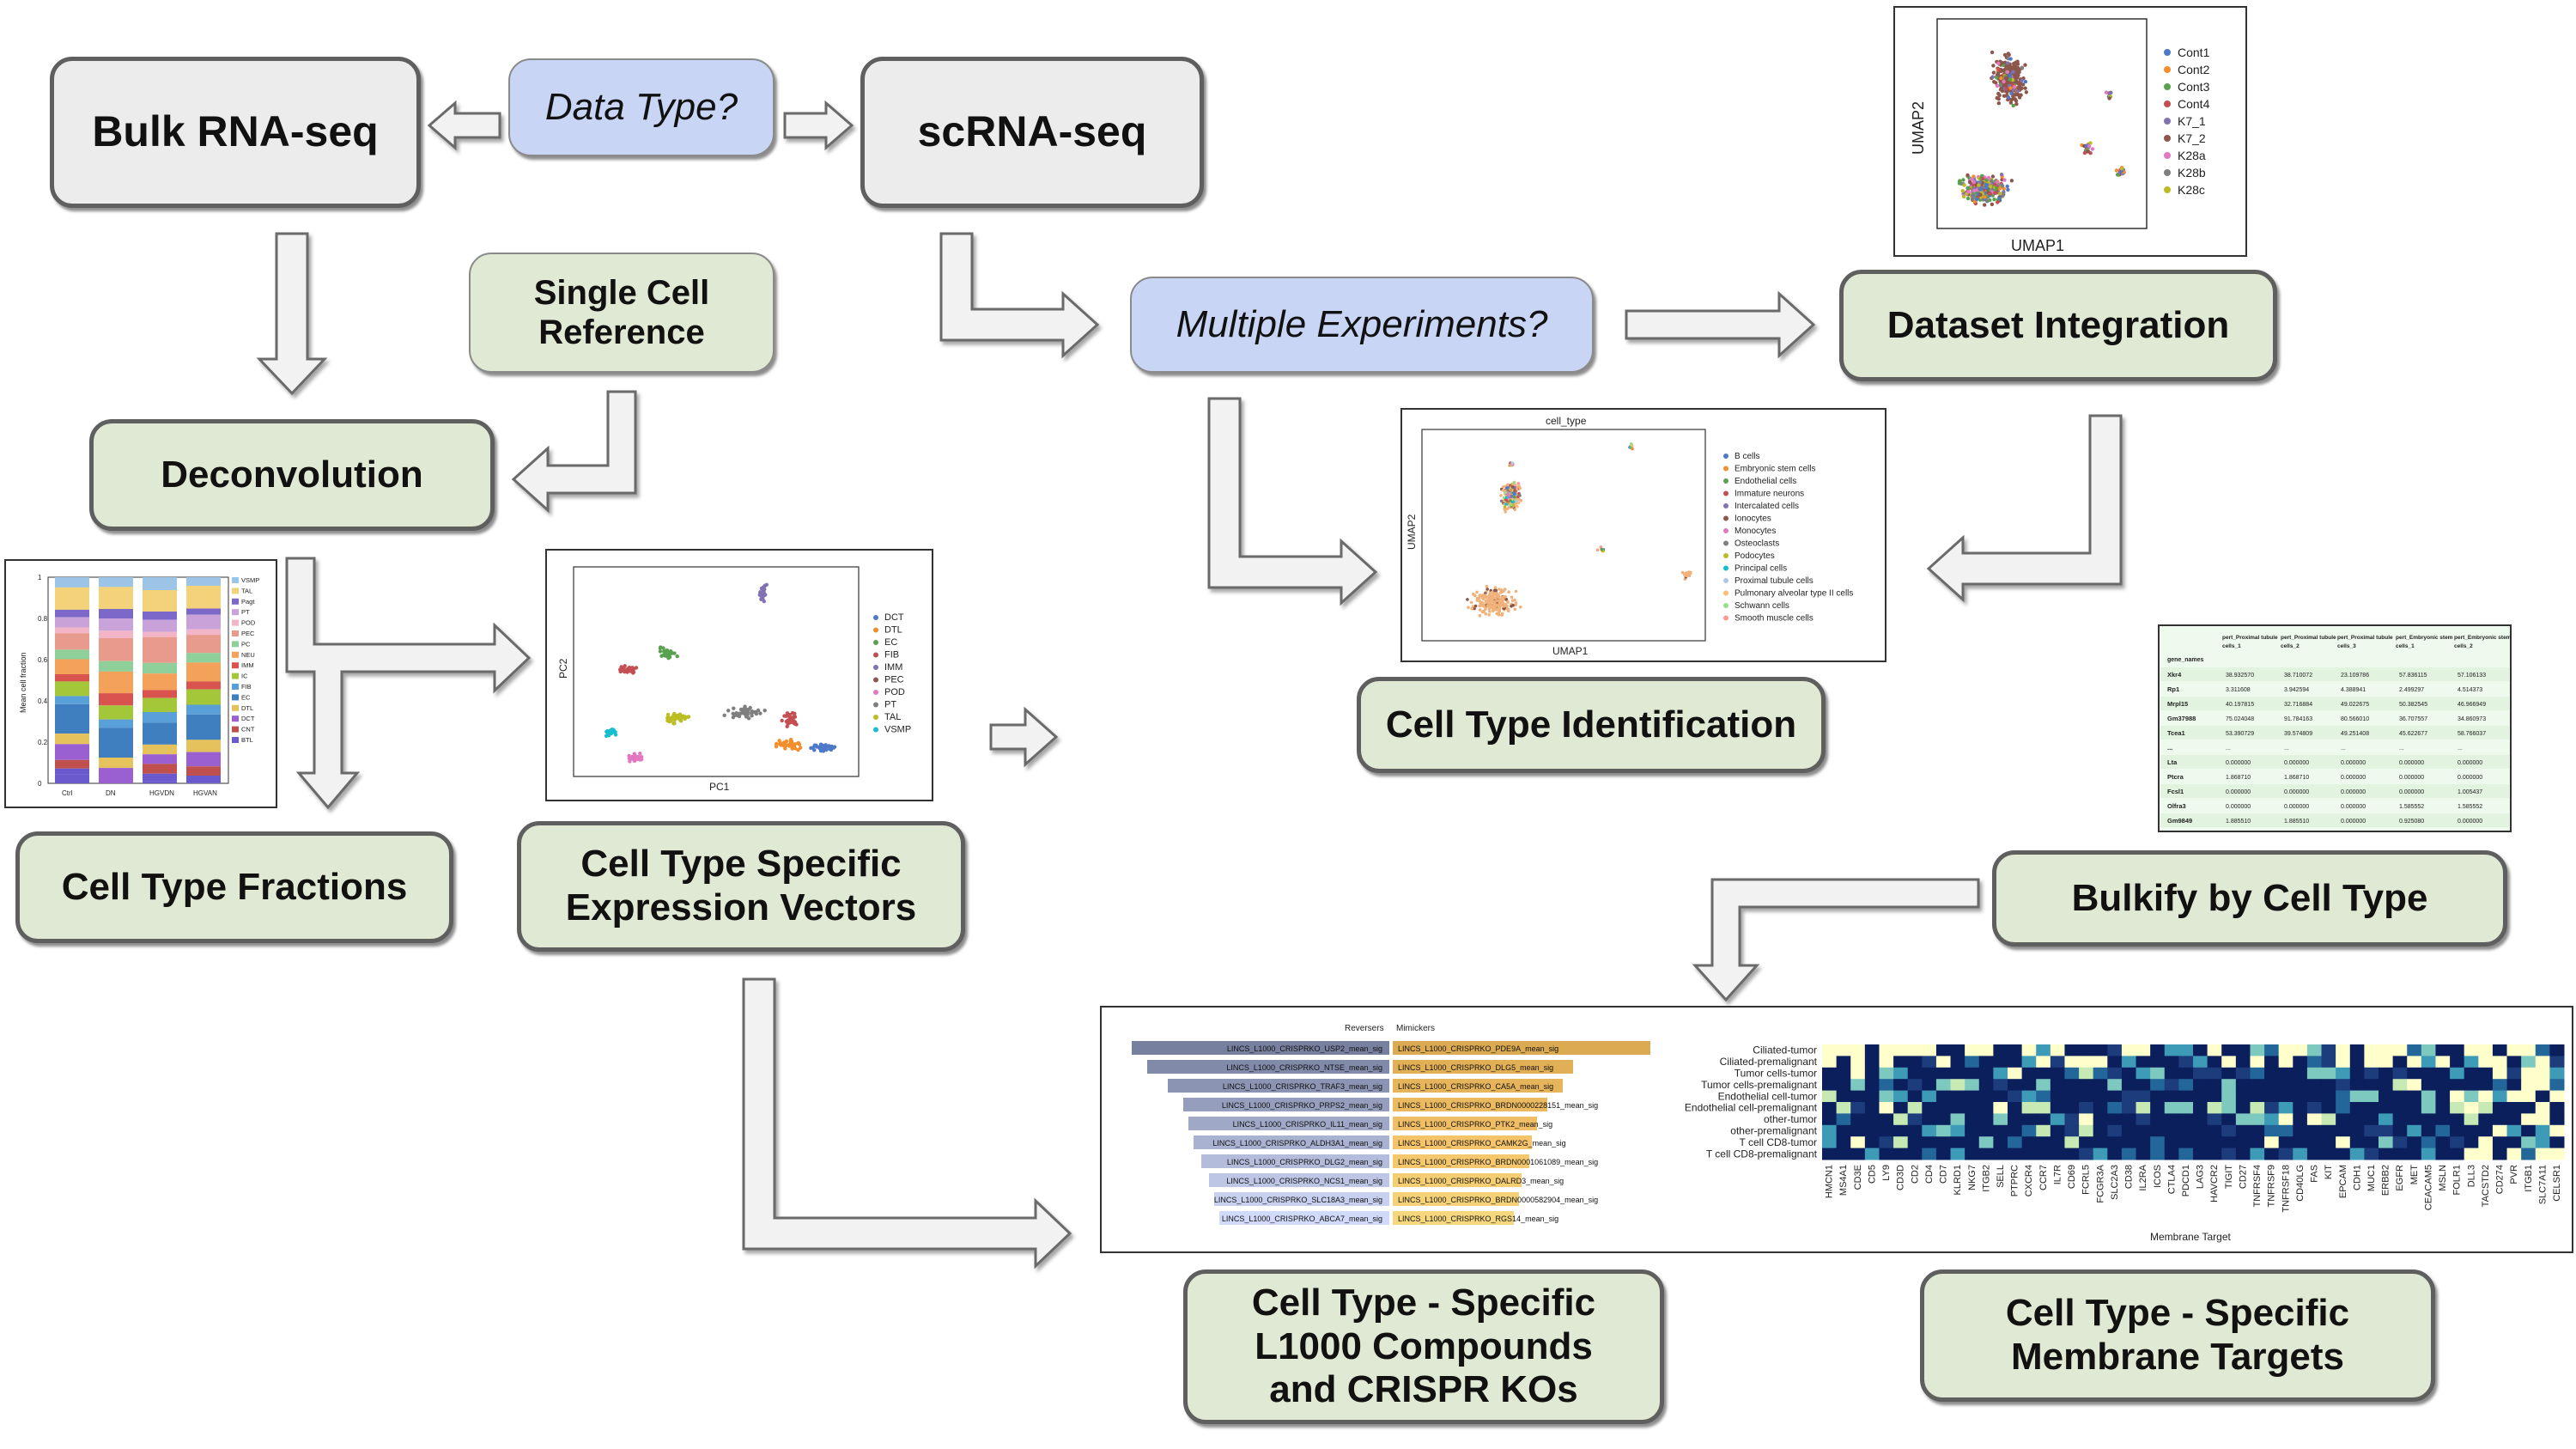  Describe the element at coordinates (248, 655) in the screenshot. I see `fractions-legend-label: NEU` at that location.